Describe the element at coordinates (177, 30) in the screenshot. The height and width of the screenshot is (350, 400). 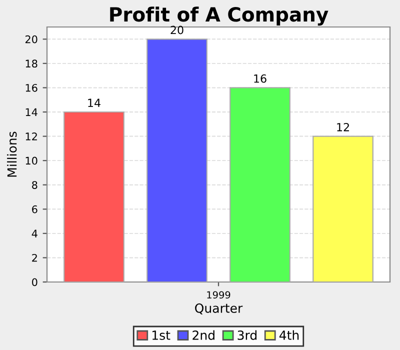
I see `data-label: 20` at that location.